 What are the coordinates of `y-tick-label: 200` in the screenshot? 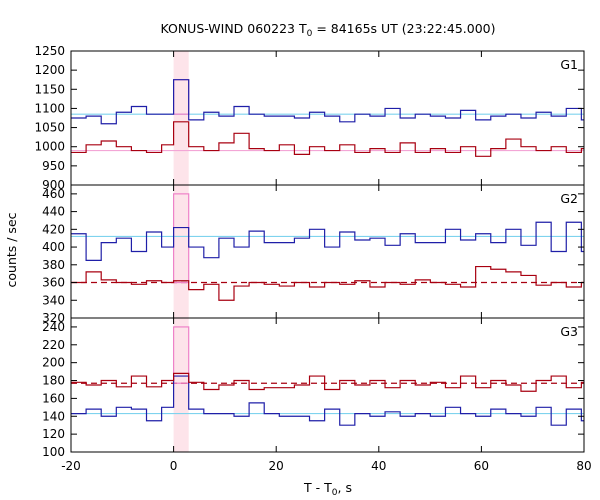 It's located at (53, 363).